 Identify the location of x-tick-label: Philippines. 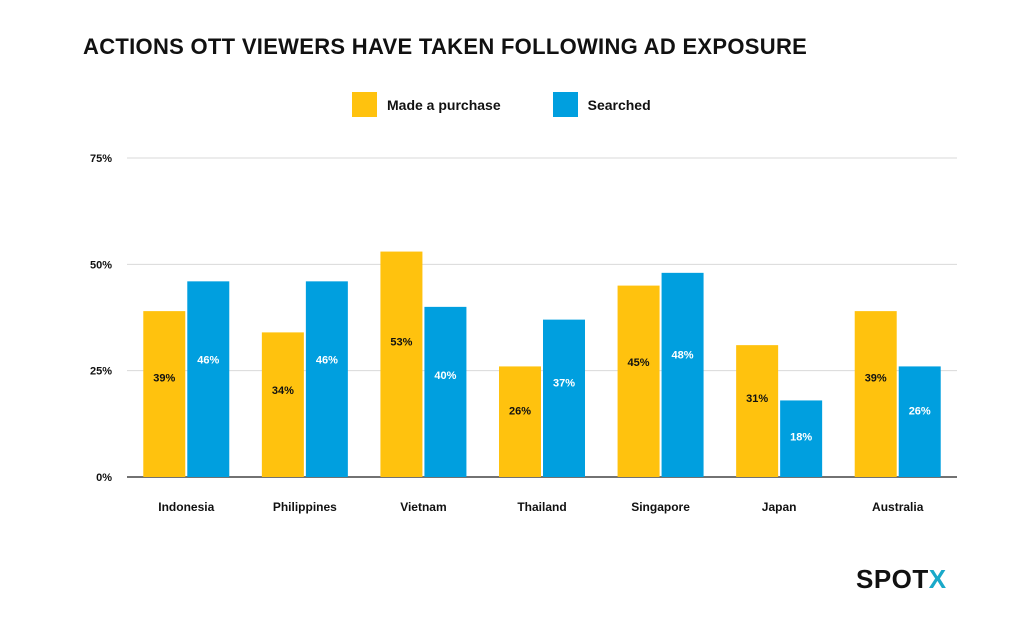
(305, 507).